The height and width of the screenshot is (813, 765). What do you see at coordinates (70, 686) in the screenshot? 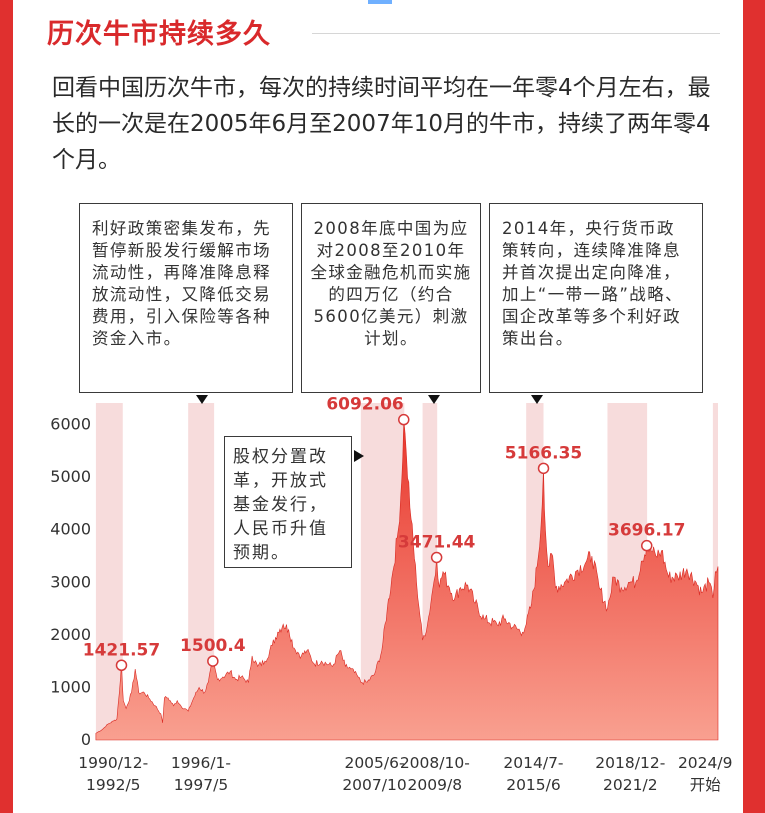
I see `y-tick-label: 1000` at bounding box center [70, 686].